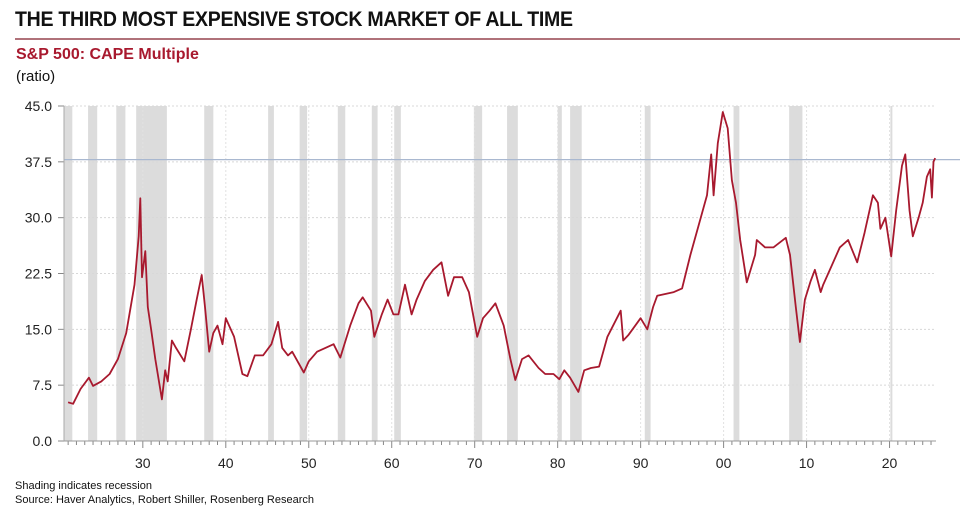 The image size is (960, 509). I want to click on x-tick-label: 30, so click(143, 463).